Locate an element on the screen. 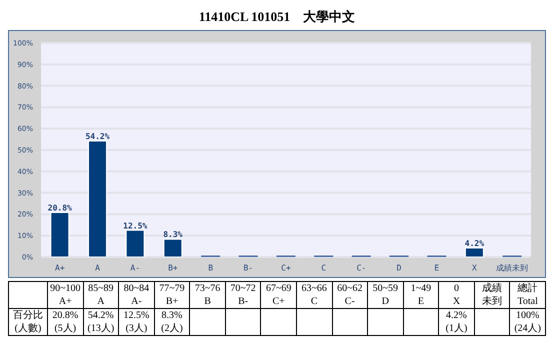 This screenshot has height=346, width=554. text: (人數) is located at coordinates (28, 328).